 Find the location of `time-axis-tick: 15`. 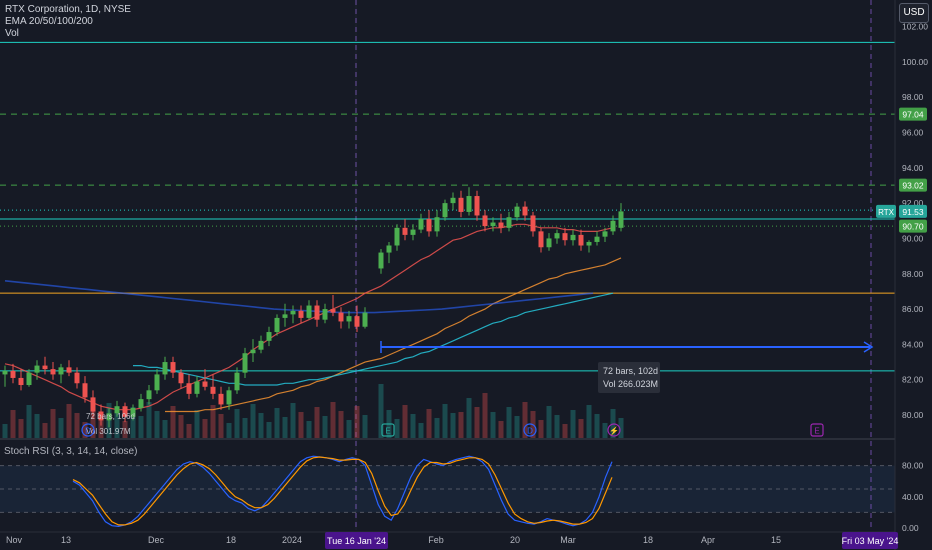

time-axis-tick: 15 is located at coordinates (776, 540).